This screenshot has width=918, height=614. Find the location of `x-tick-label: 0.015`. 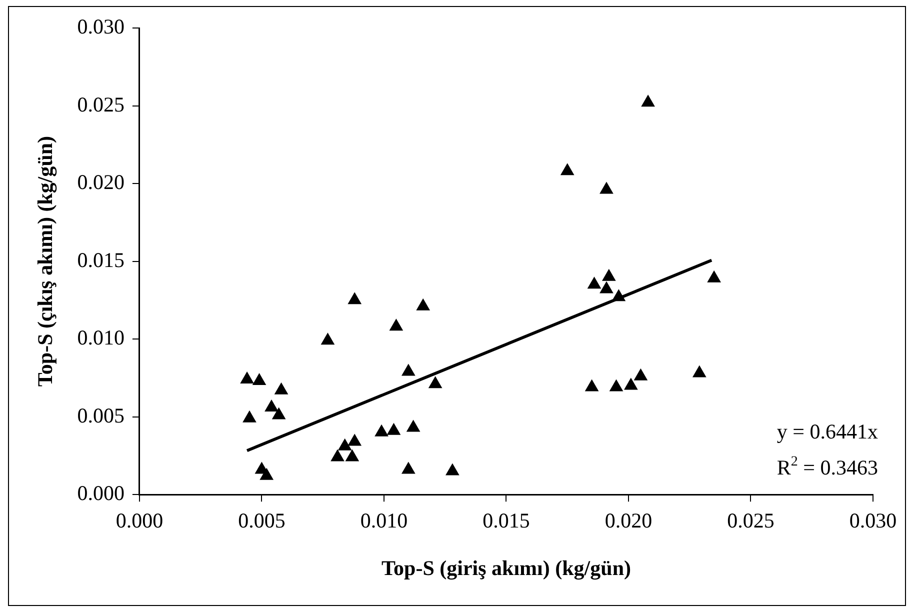

x-tick-label: 0.015 is located at coordinates (506, 520).